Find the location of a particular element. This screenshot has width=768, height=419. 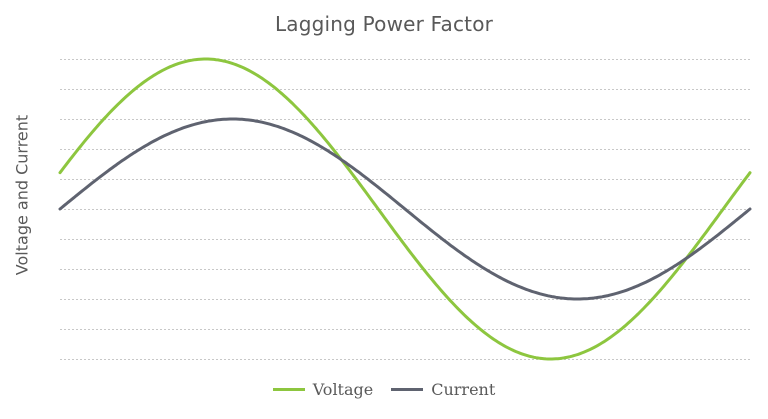

voltage-swatch-icon is located at coordinates (288, 389).